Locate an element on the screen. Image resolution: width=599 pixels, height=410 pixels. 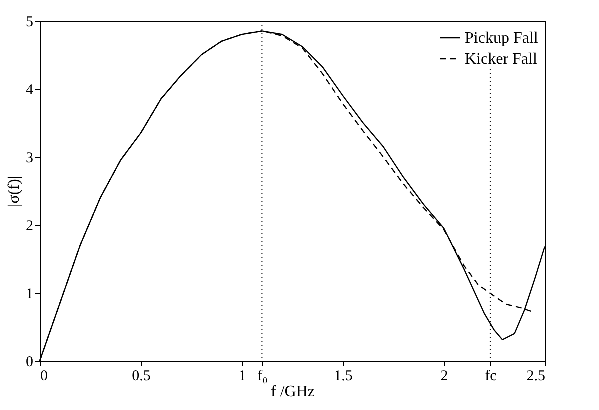
x-tick-label: 2.5 is located at coordinates (536, 376).